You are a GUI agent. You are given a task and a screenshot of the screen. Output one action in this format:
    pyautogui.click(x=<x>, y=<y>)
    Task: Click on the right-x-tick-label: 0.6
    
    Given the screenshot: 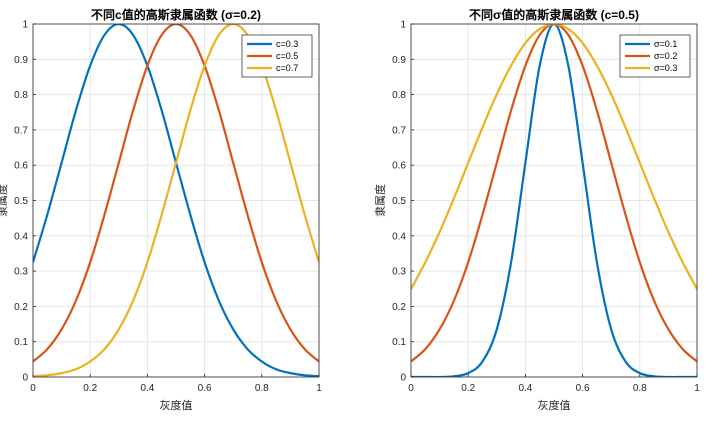 What is the action you would take?
    pyautogui.click(x=583, y=388)
    